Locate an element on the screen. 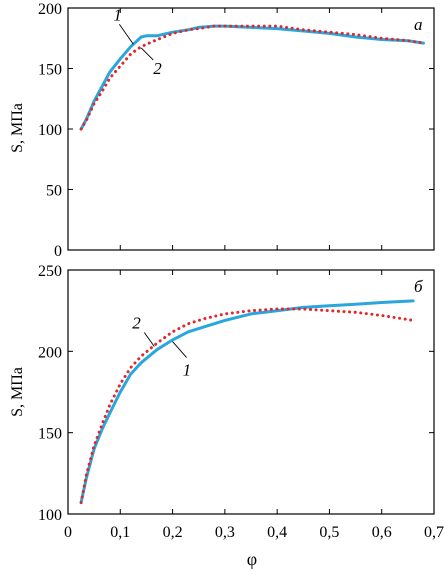 The height and width of the screenshot is (575, 446). panel-b-y-tick-label: 150 is located at coordinates (50, 434).